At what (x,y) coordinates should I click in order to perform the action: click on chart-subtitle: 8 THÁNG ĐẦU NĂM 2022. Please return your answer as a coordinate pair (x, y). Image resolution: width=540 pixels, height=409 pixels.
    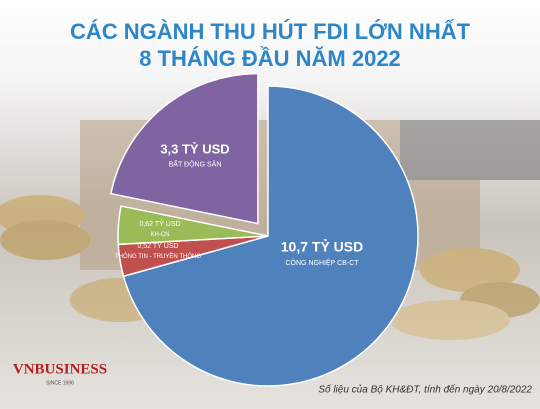
    Looking at the image, I should click on (270, 58).